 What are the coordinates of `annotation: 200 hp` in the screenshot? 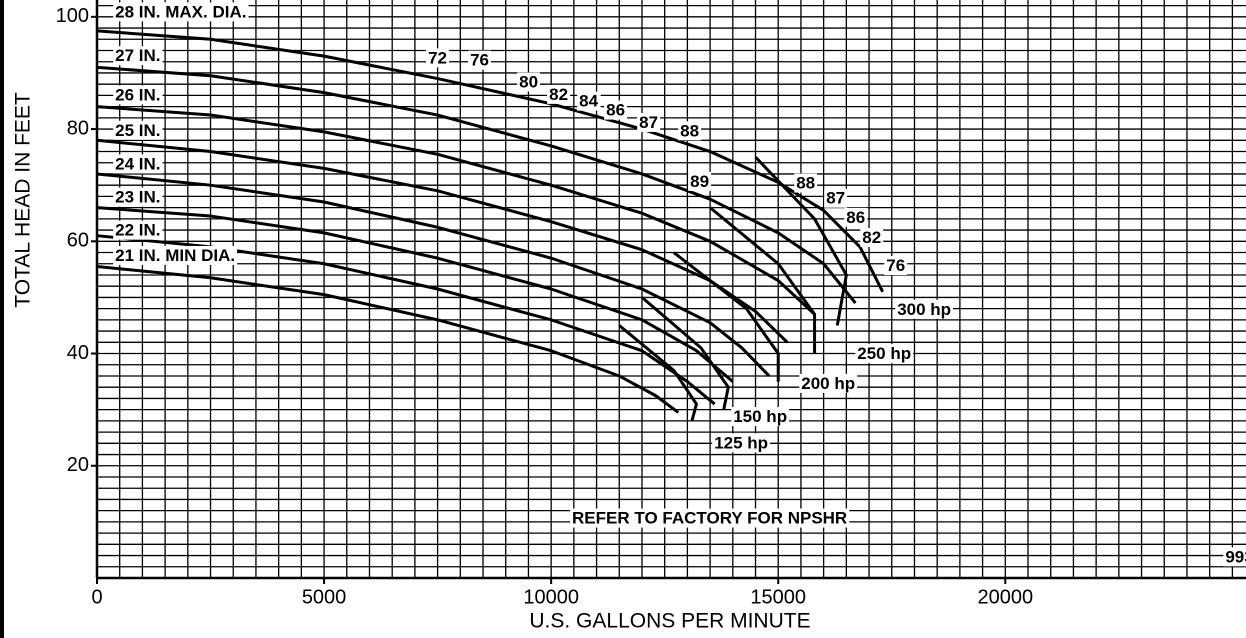 It's located at (828, 383).